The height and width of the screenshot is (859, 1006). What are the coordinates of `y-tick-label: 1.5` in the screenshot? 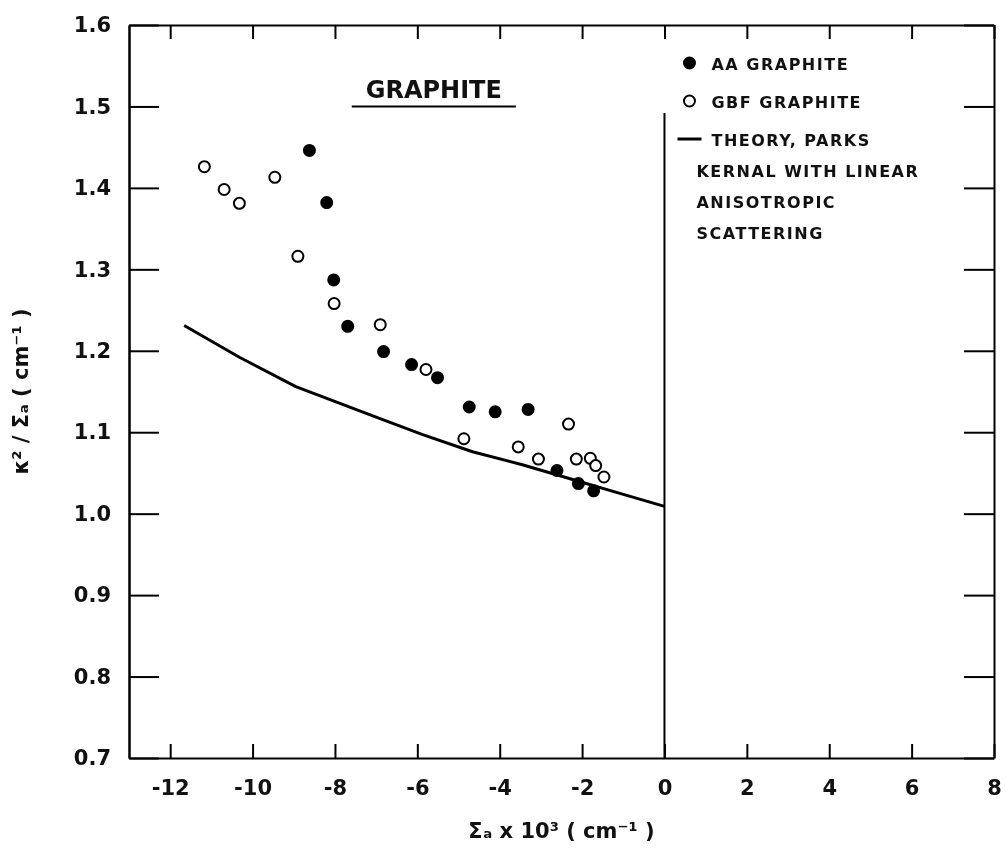 It's located at (92, 106).